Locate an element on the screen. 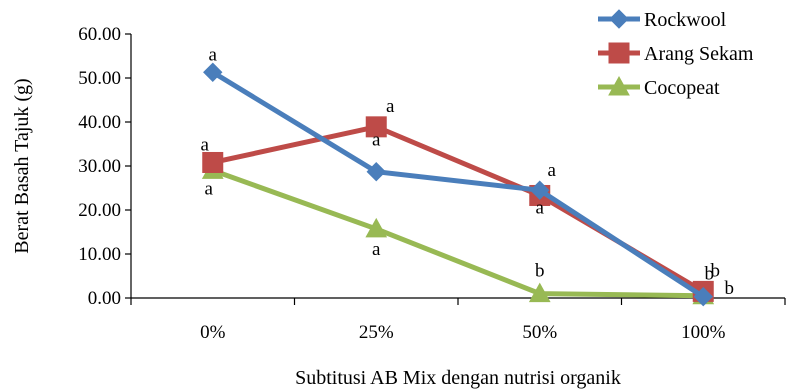 The height and width of the screenshot is (391, 798). y-tick-label: 0.00 is located at coordinates (104, 298).